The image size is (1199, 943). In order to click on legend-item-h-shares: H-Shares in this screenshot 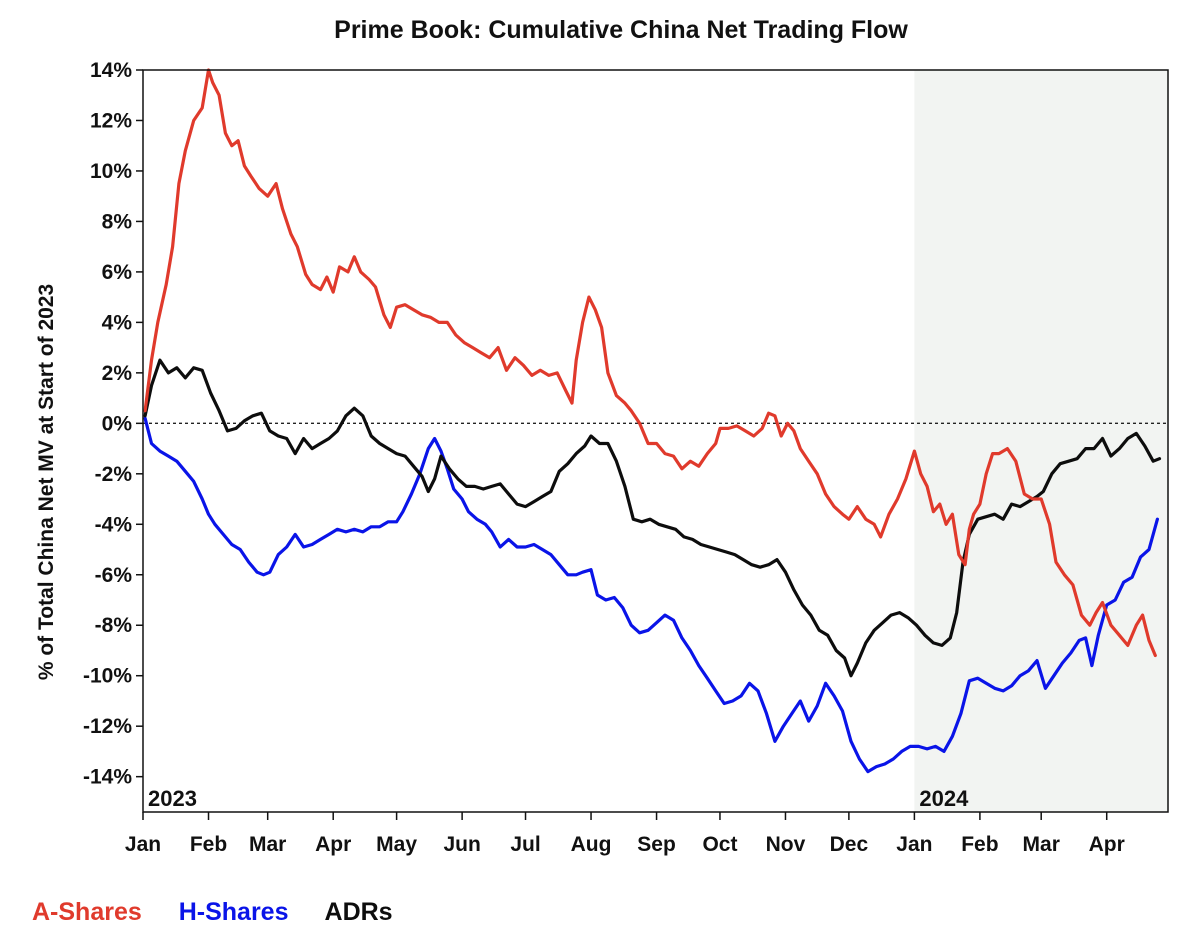, I will do `click(233, 912)`.